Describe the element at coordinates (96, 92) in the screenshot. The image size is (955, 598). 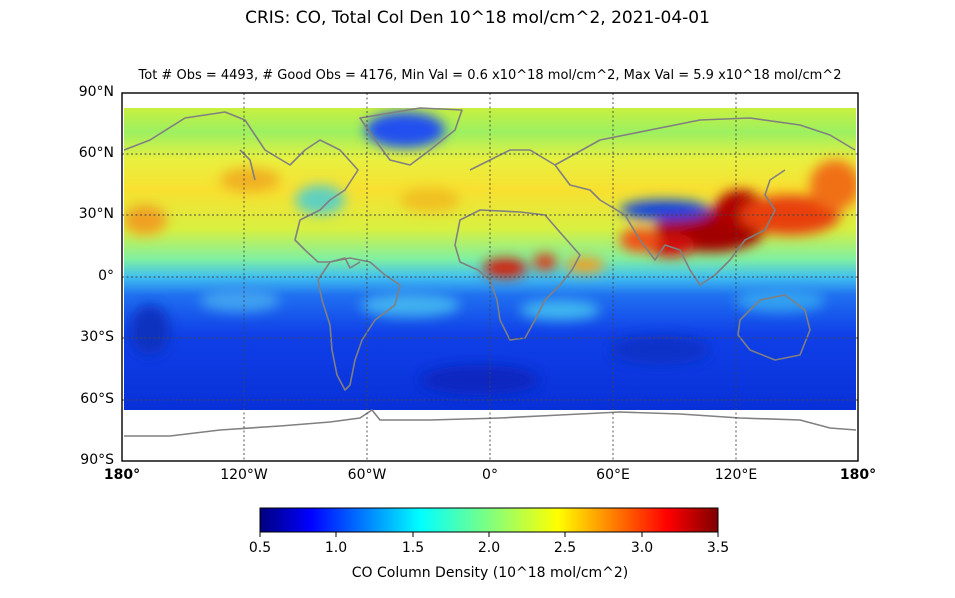
I see `lat-label-90n: 90°N` at that location.